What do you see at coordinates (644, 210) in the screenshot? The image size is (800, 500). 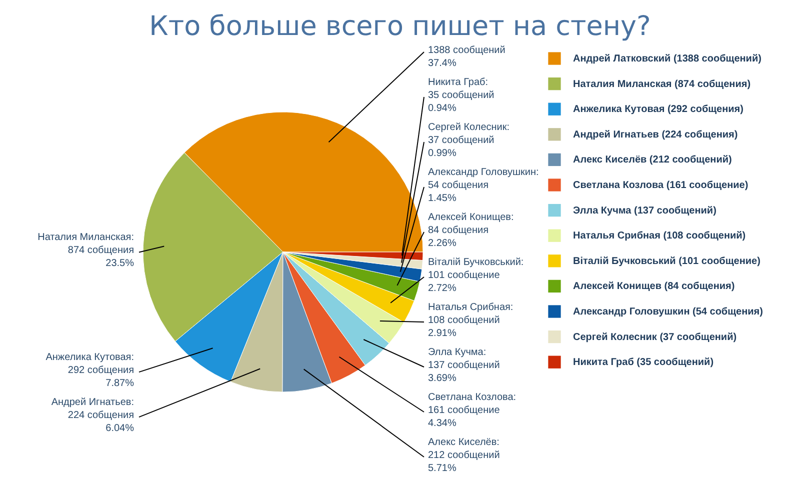 I see `legend-label: Элла Кучма (137 сообщений)` at bounding box center [644, 210].